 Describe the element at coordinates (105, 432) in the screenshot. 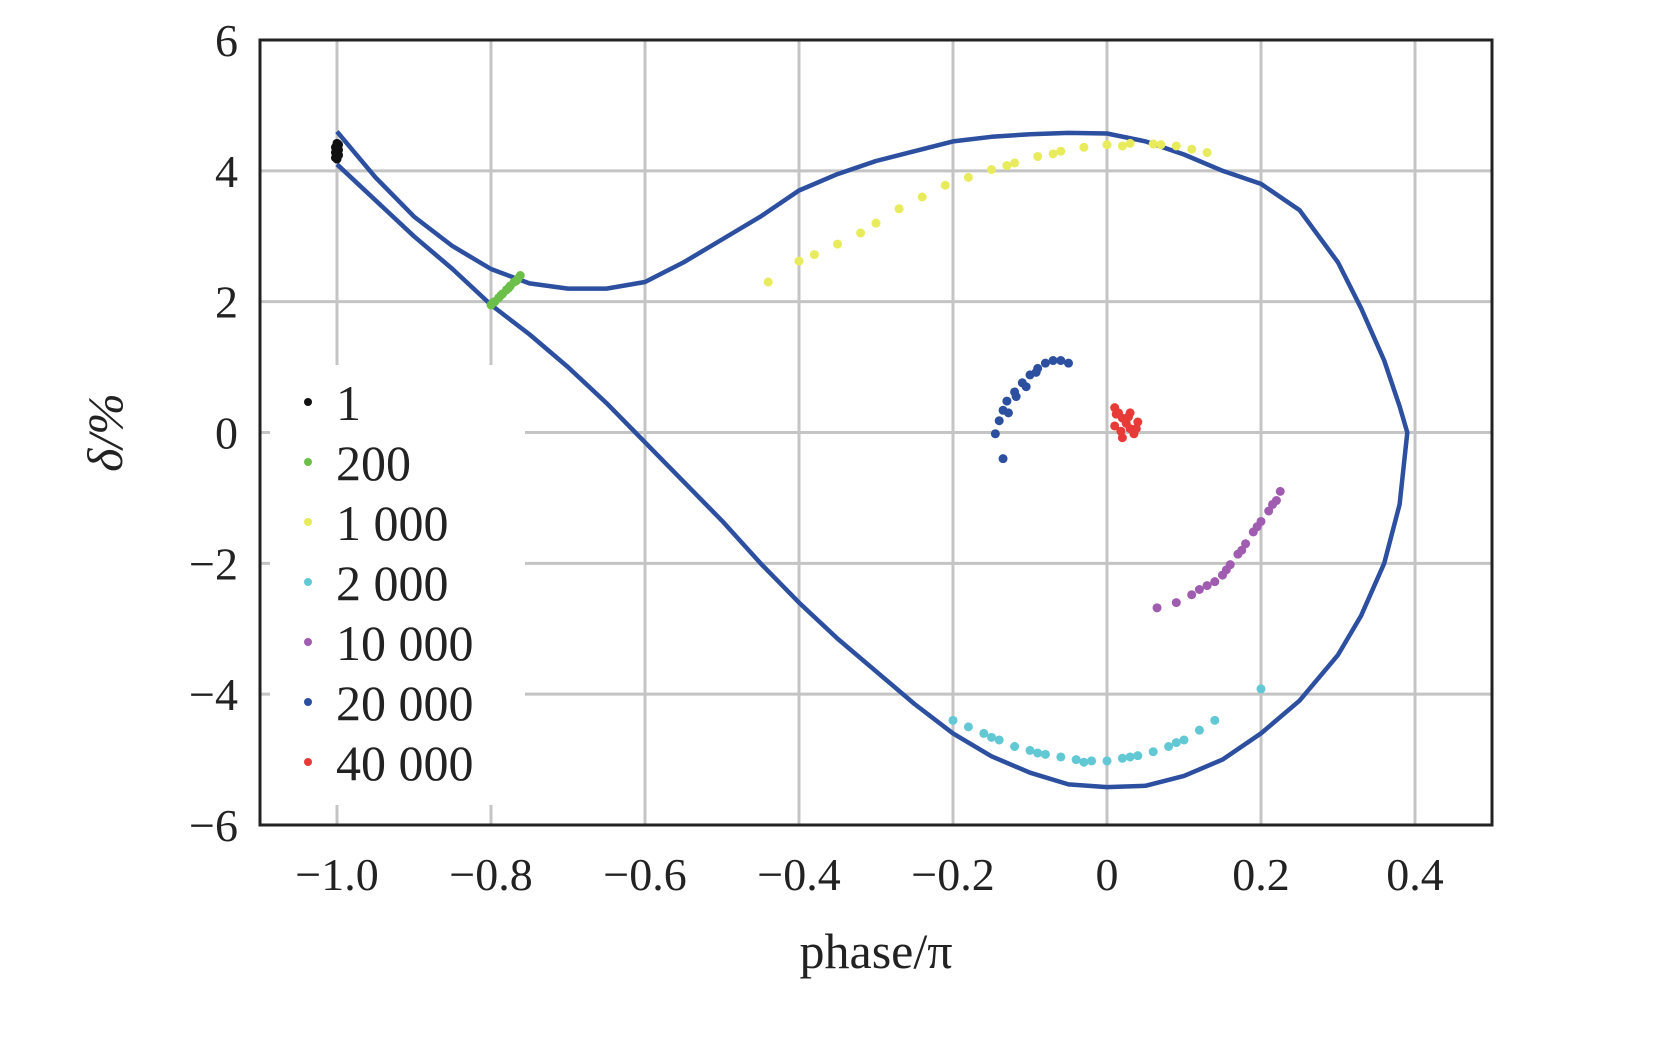

I see `y-axis-title: δ/%` at that location.